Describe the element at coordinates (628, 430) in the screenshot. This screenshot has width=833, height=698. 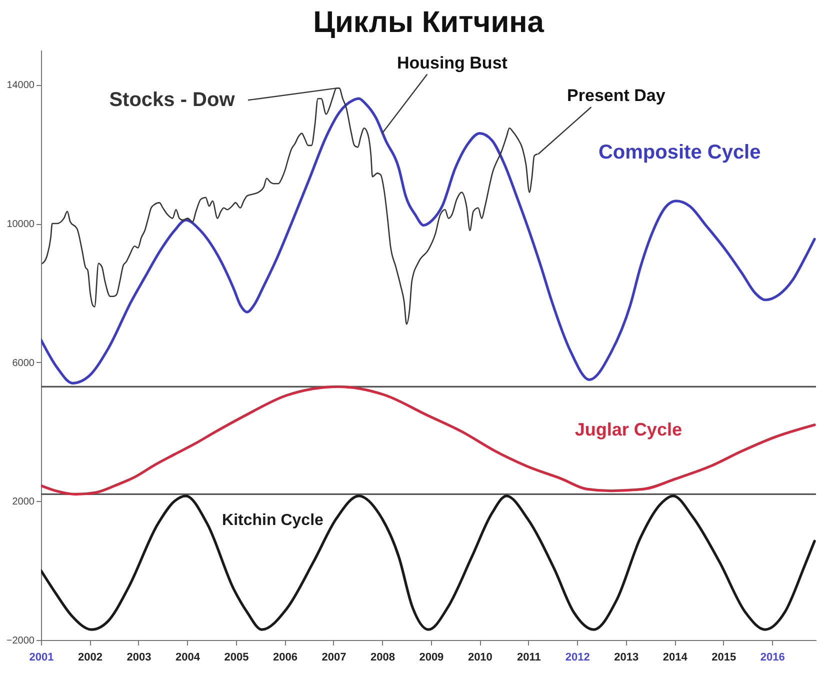
I see `series-label: Juglar Cycle` at that location.